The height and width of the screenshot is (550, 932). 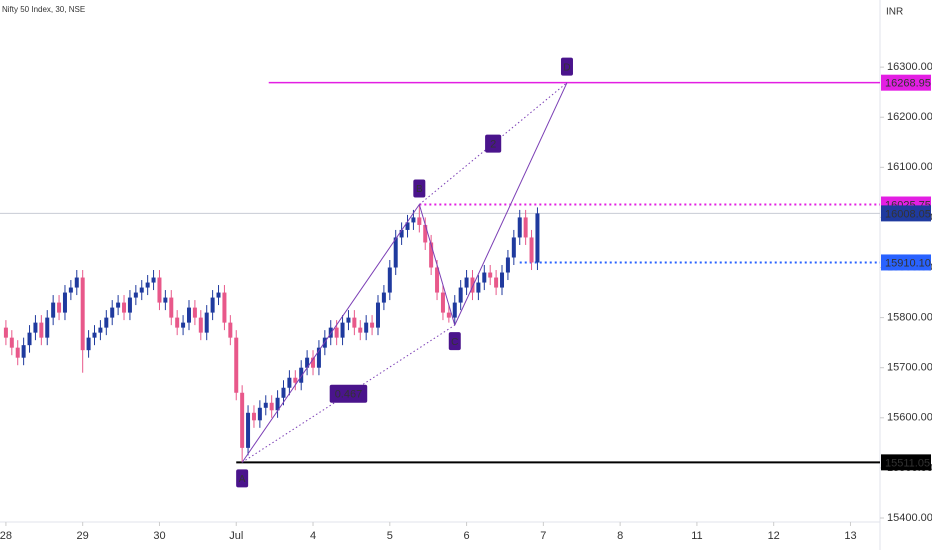 I want to click on point-label: B, so click(x=419, y=189).